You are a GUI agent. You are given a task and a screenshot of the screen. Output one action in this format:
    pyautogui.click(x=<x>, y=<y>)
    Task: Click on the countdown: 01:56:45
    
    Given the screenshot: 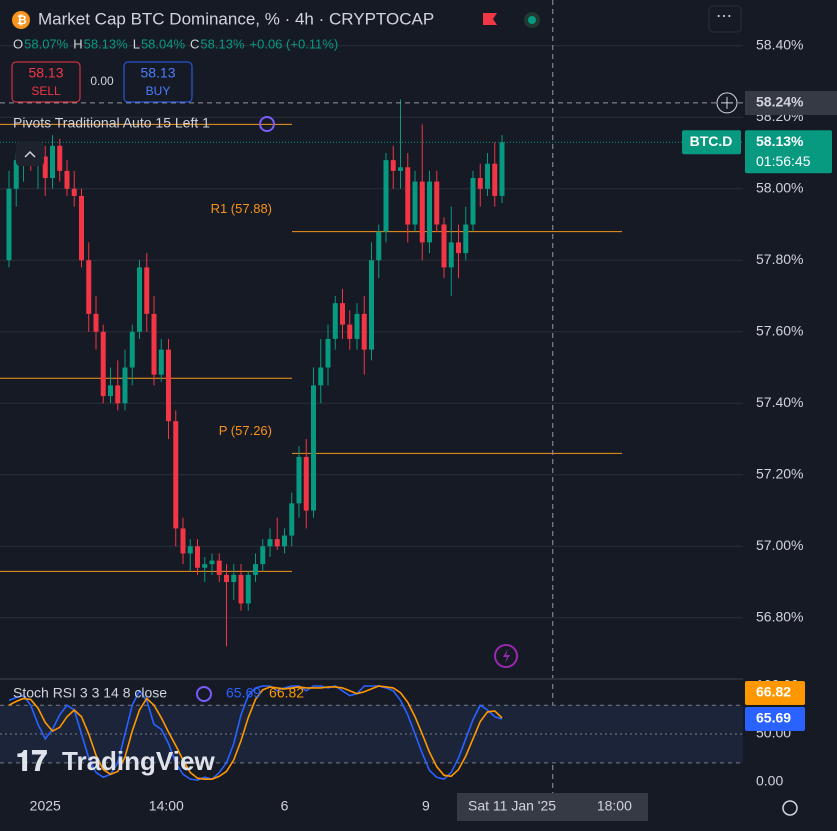 What is the action you would take?
    pyautogui.click(x=783, y=161)
    